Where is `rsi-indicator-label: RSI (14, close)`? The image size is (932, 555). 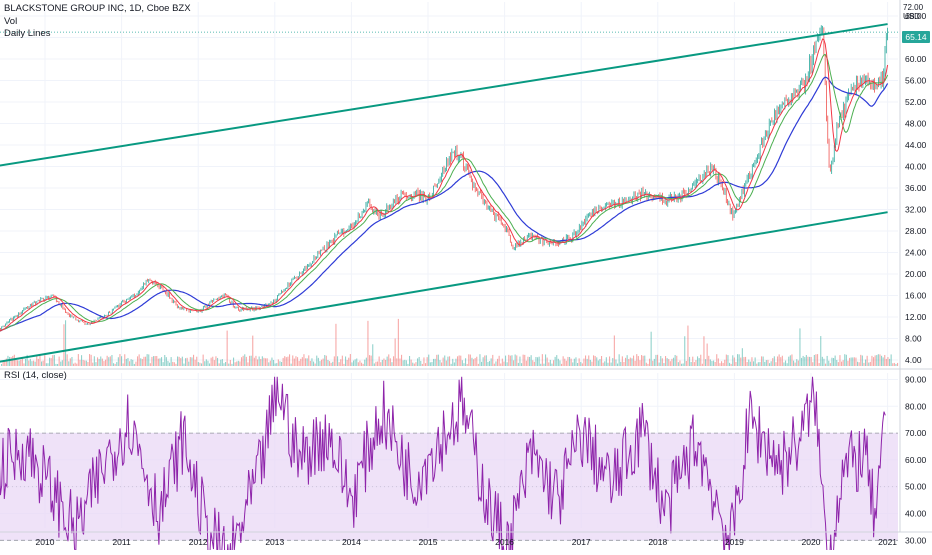 rsi-indicator-label: RSI (14, close) is located at coordinates (35, 375).